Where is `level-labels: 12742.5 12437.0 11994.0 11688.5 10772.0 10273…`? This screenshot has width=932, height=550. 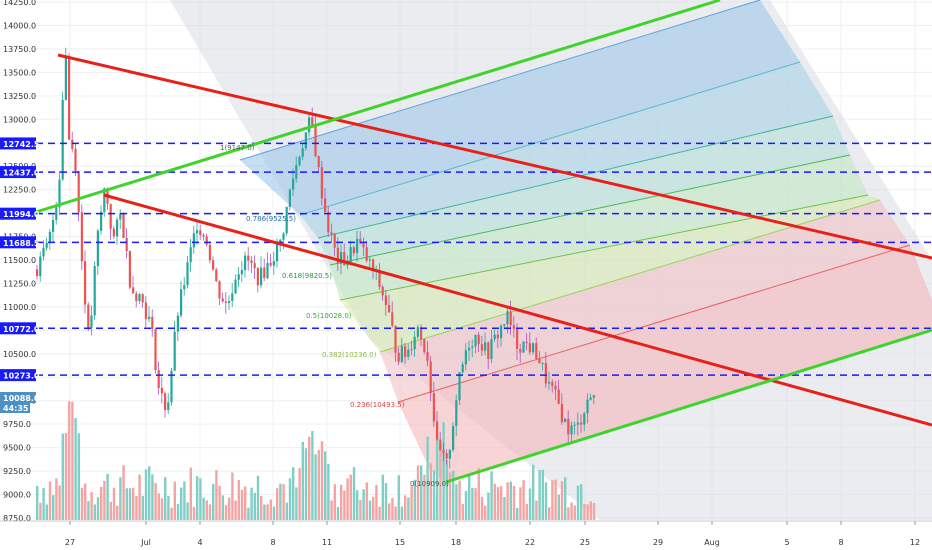 level-labels: 12742.5 12437.0 11994.0 11688.5 10772.0 10273… is located at coordinates (20, 259).